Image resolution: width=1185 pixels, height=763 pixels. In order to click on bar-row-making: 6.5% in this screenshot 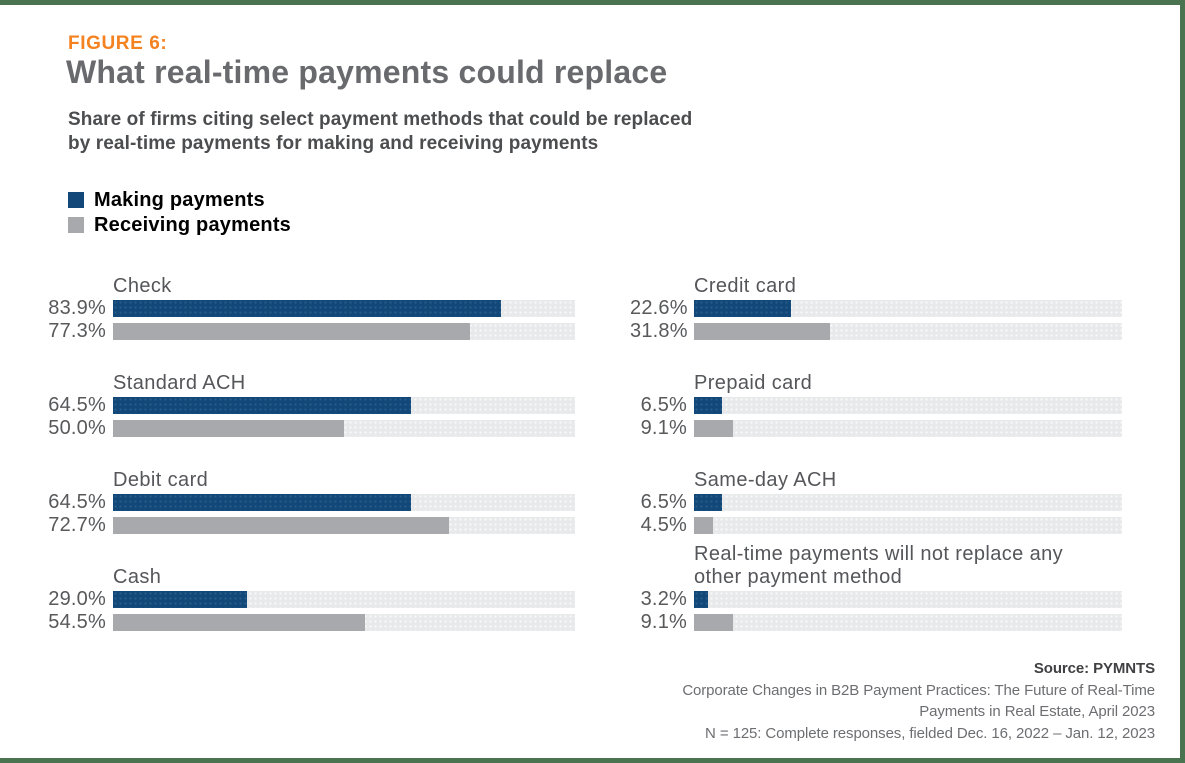, I will do `click(876, 502)`.